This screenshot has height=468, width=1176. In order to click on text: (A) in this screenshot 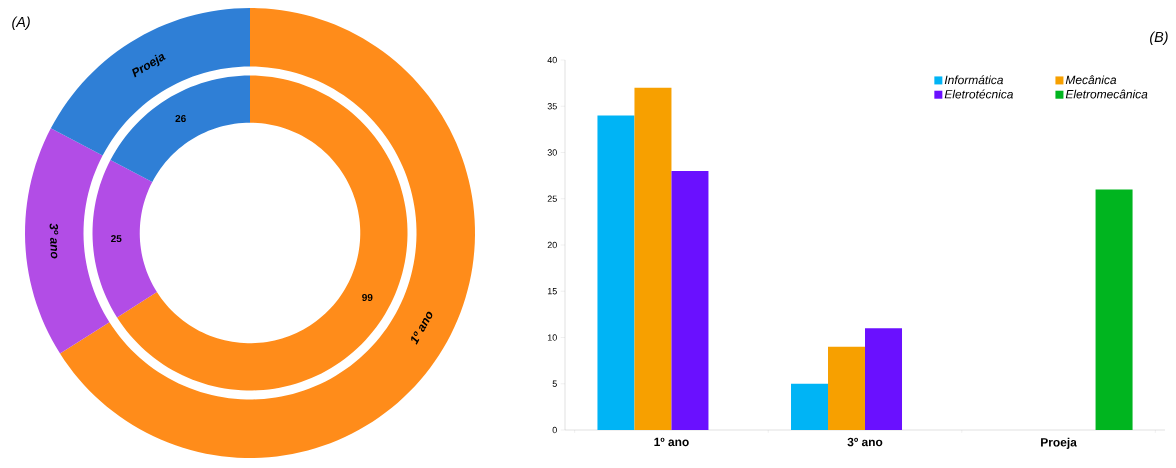, I will do `click(21, 23)`.